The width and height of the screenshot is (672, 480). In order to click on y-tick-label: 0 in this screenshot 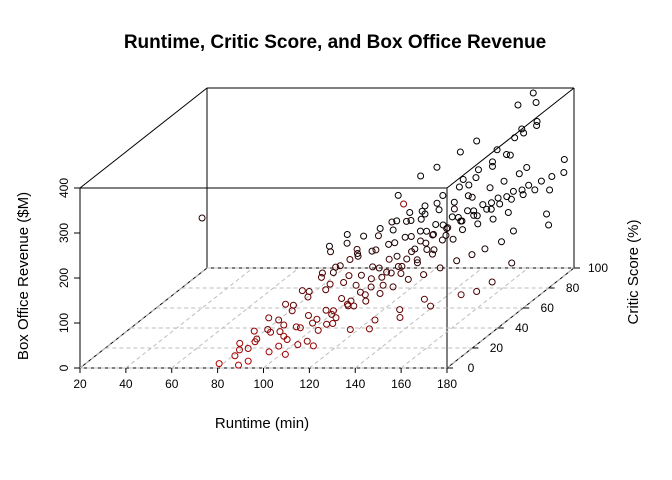, I will do `click(471, 368)`.